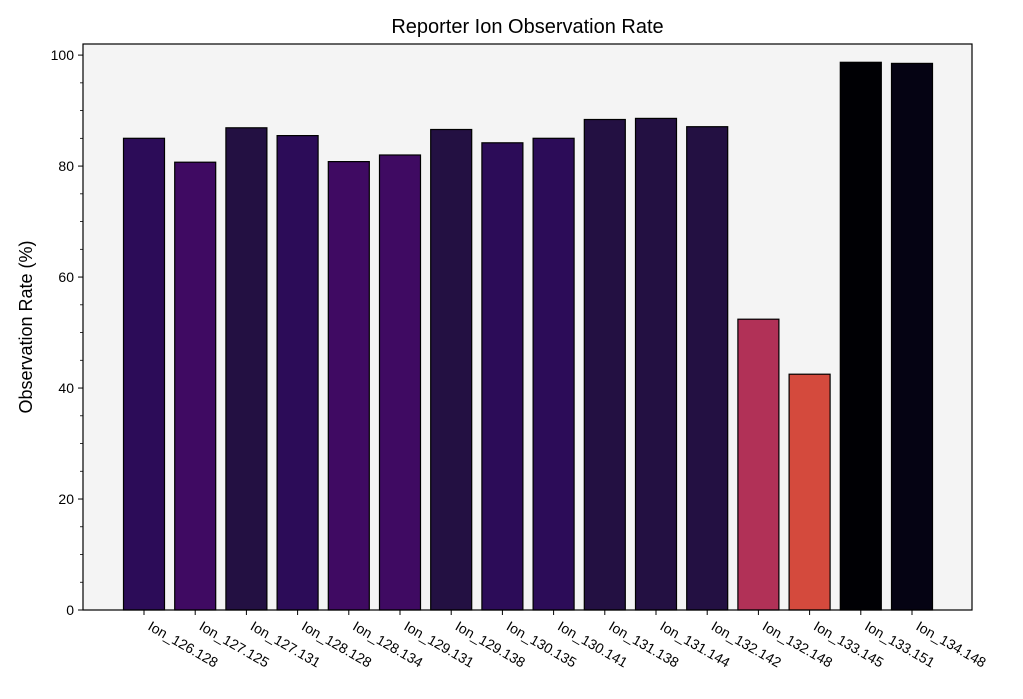  Describe the element at coordinates (26, 326) in the screenshot. I see `y-axis-label: Observation Rate (%)` at that location.